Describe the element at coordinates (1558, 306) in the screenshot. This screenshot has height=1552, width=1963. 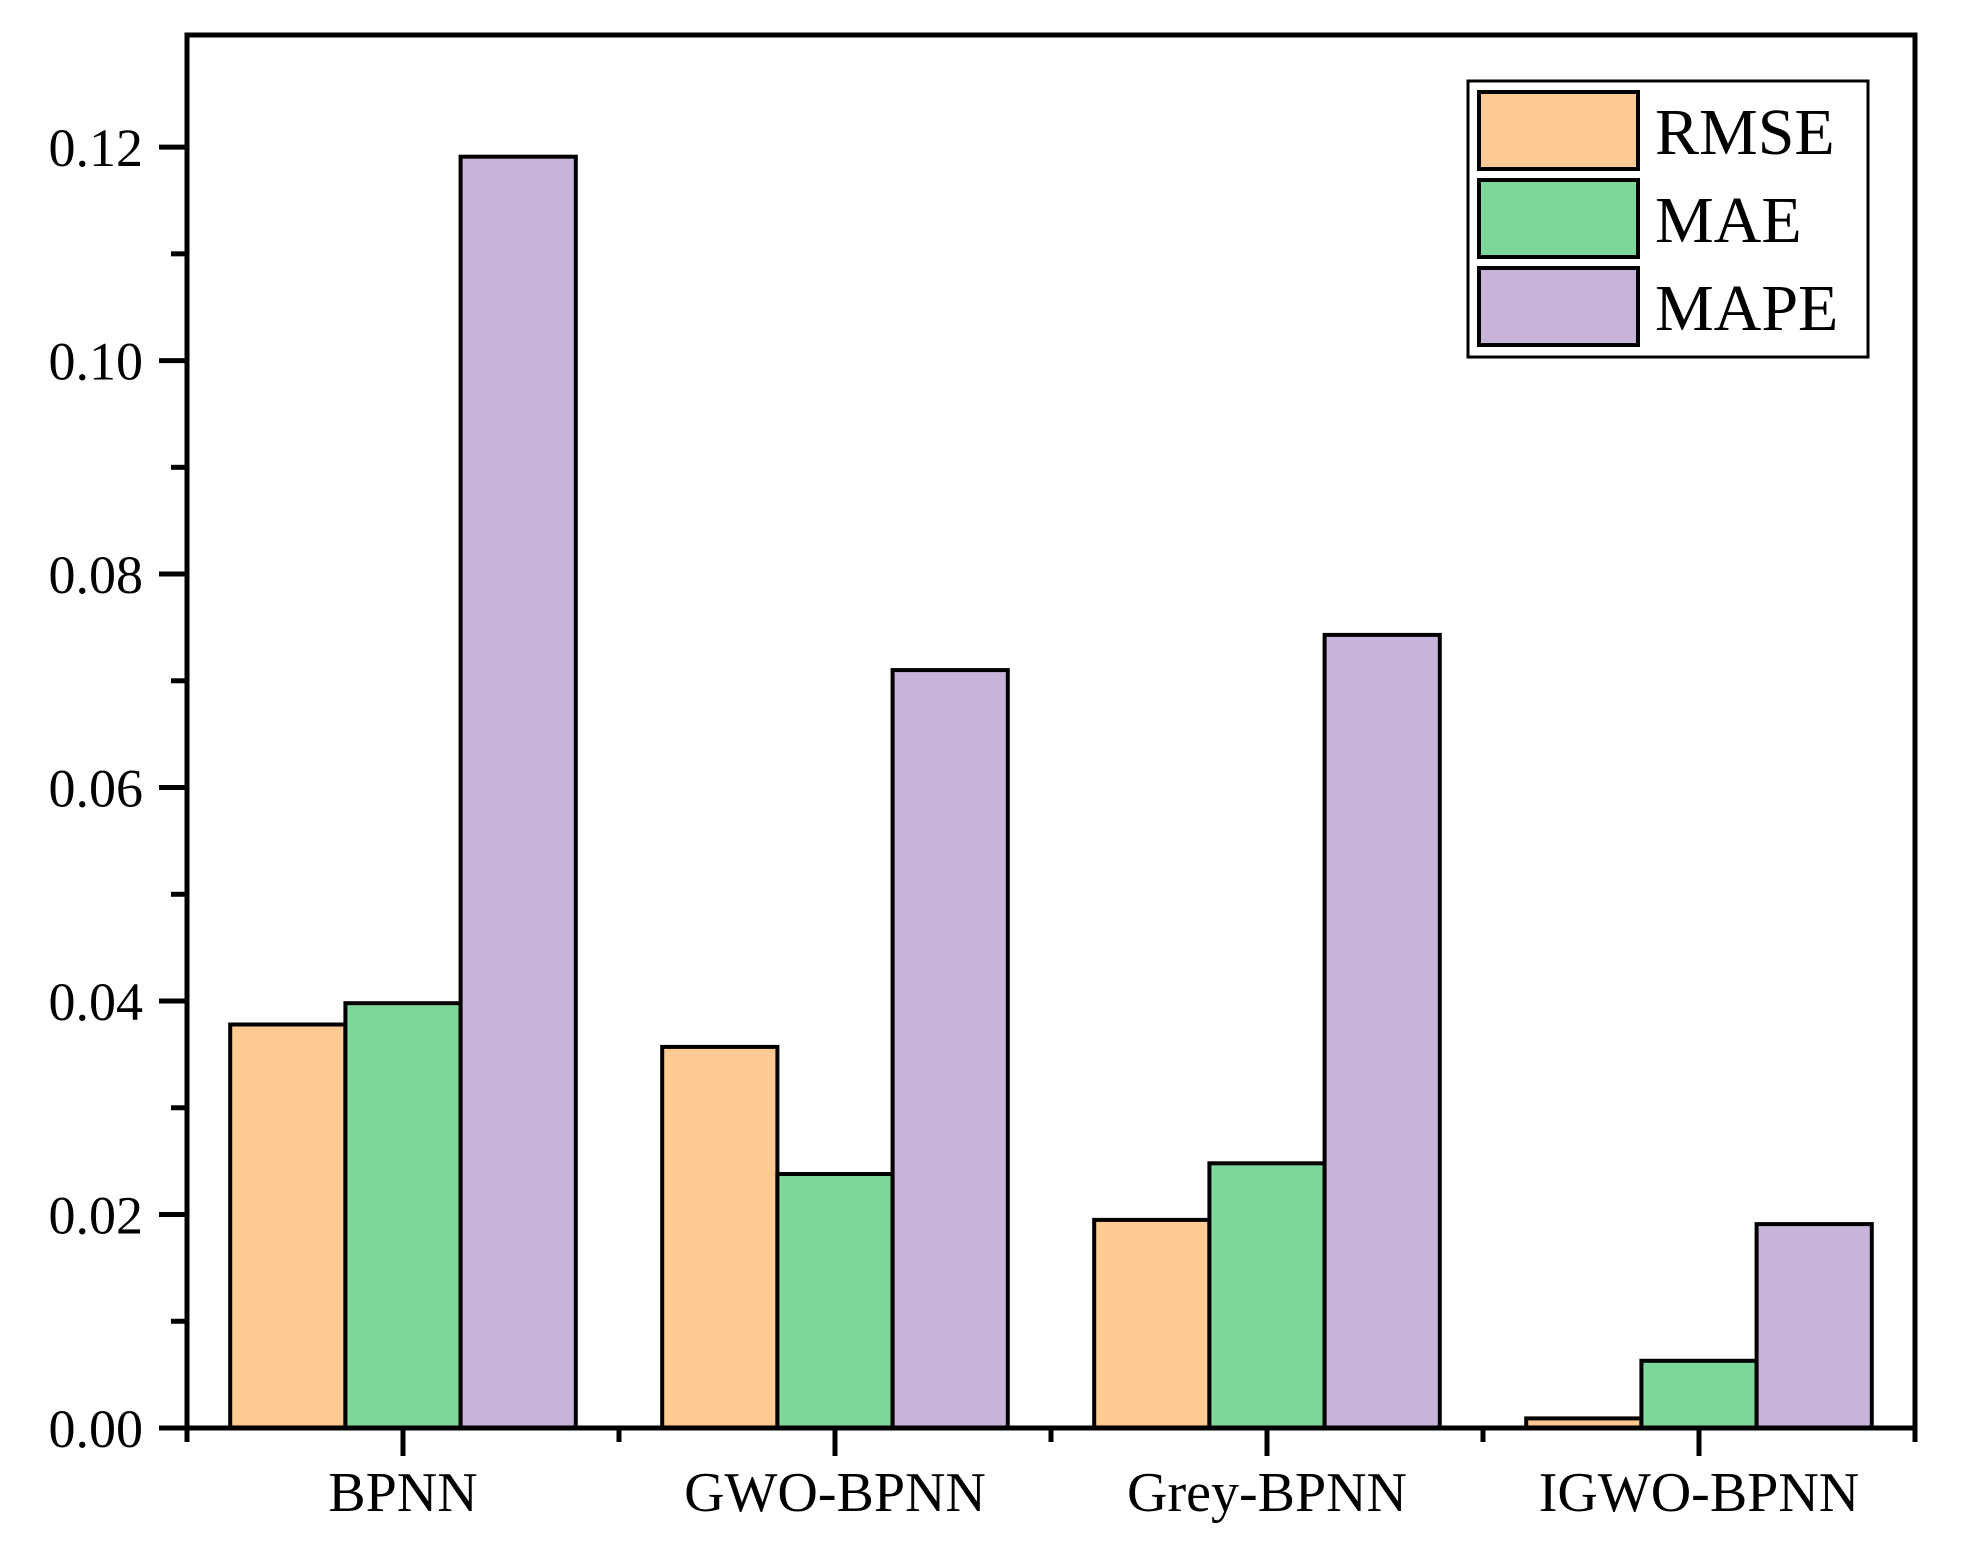
I see `legend-swatch-mape` at that location.